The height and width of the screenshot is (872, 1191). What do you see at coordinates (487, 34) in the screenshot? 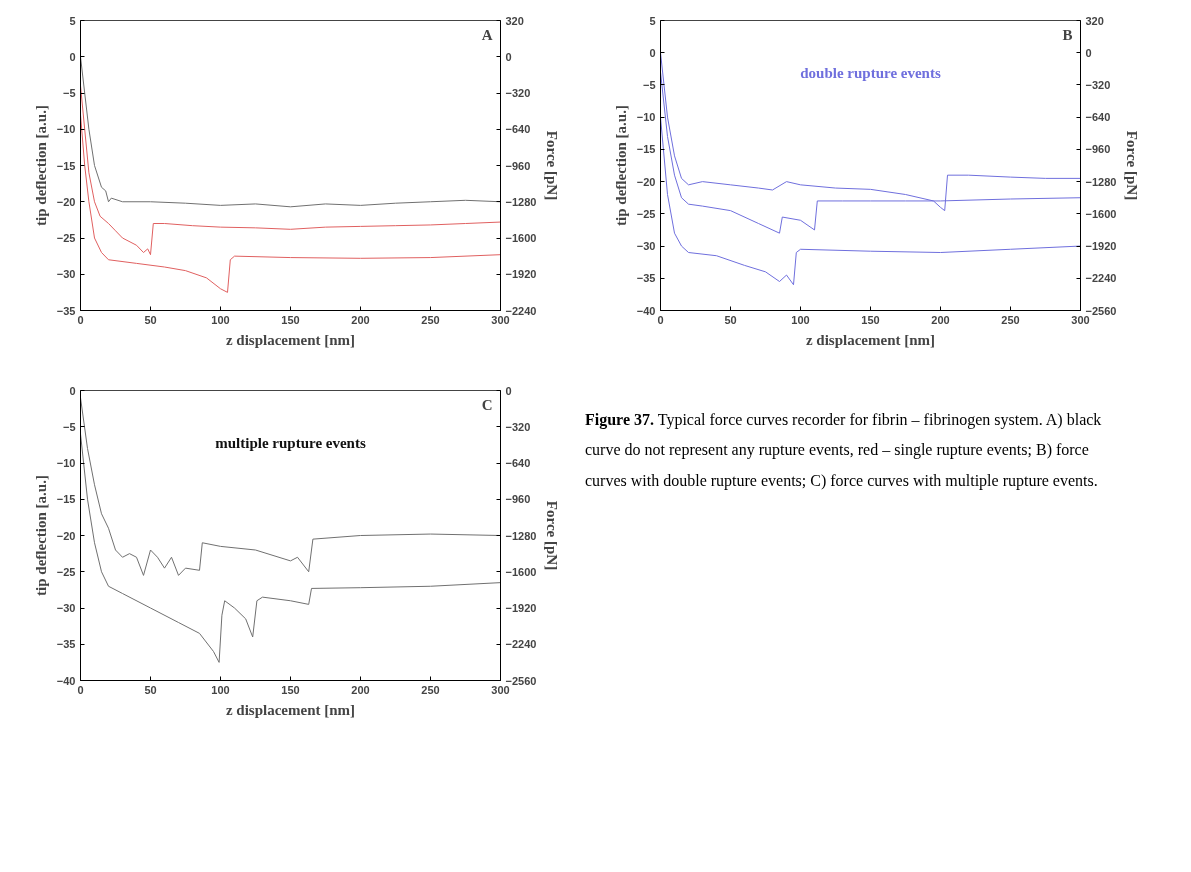
I see `annotation: A` at bounding box center [487, 34].